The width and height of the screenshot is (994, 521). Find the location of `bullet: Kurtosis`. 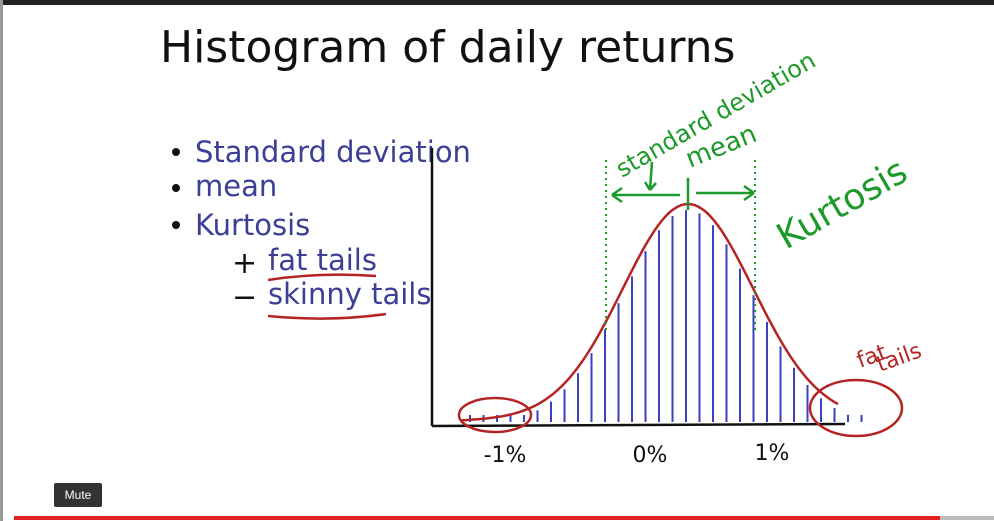

bullet: Kurtosis is located at coordinates (252, 225).